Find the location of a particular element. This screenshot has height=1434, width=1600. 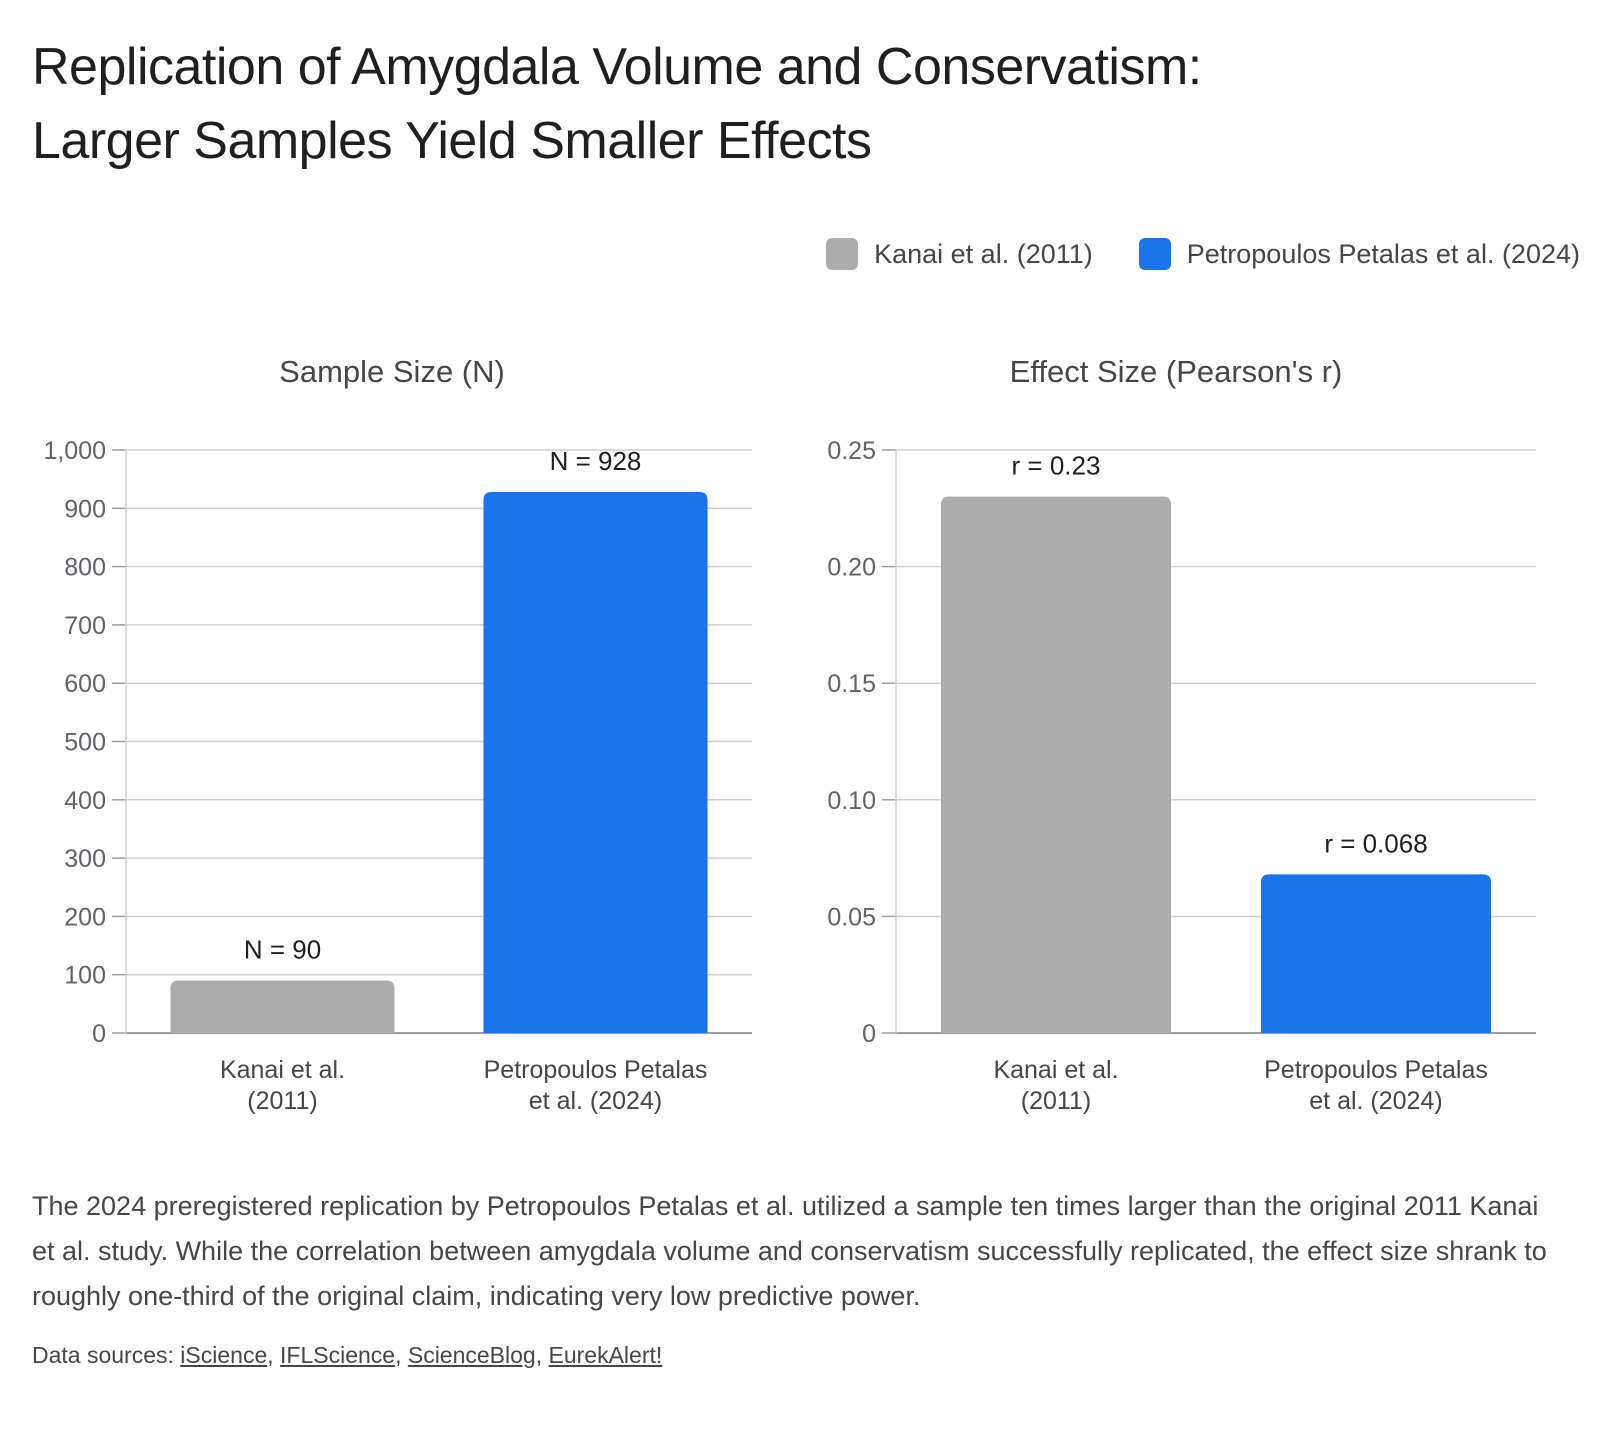

legend-item-petropoulos: Petropoulos Petalas et al. (2024) is located at coordinates (1359, 254).